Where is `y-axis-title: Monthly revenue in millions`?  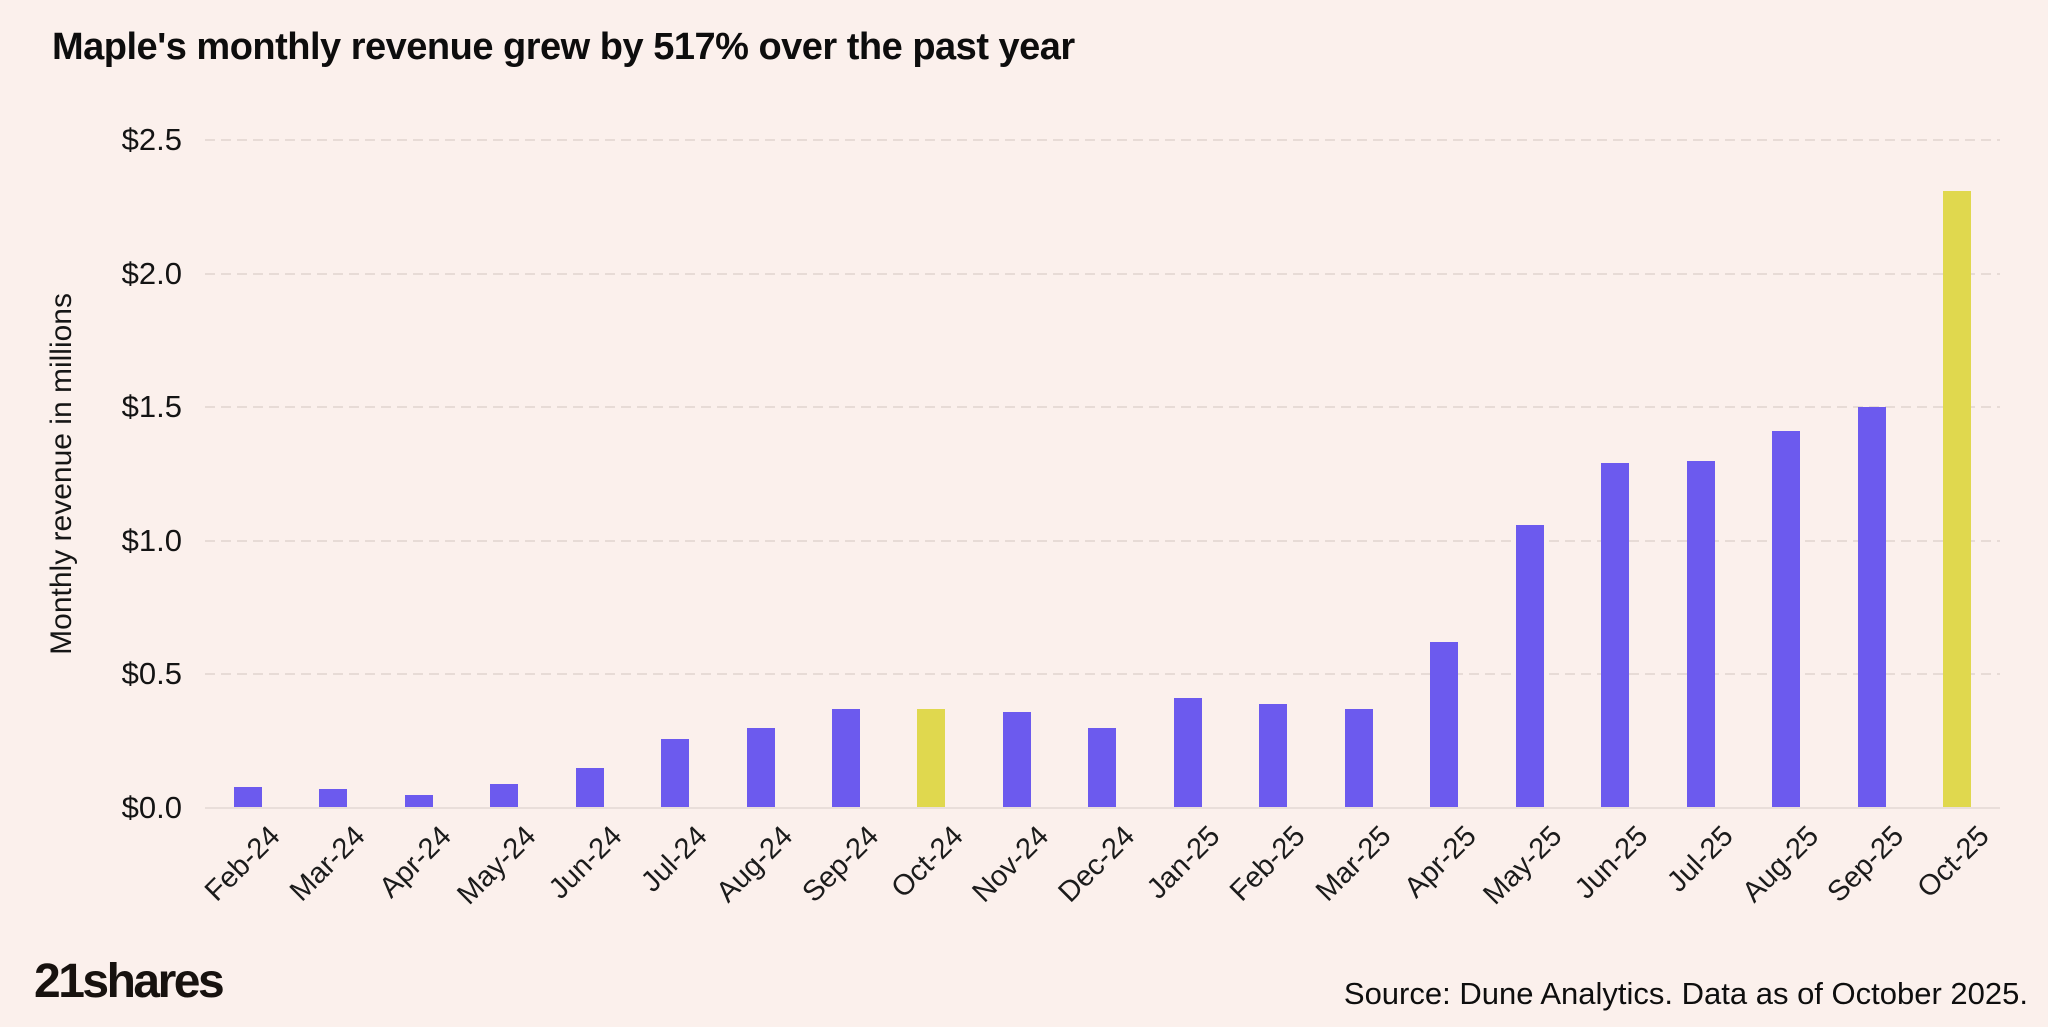
y-axis-title: Monthly revenue in millions is located at coordinates (62, 474).